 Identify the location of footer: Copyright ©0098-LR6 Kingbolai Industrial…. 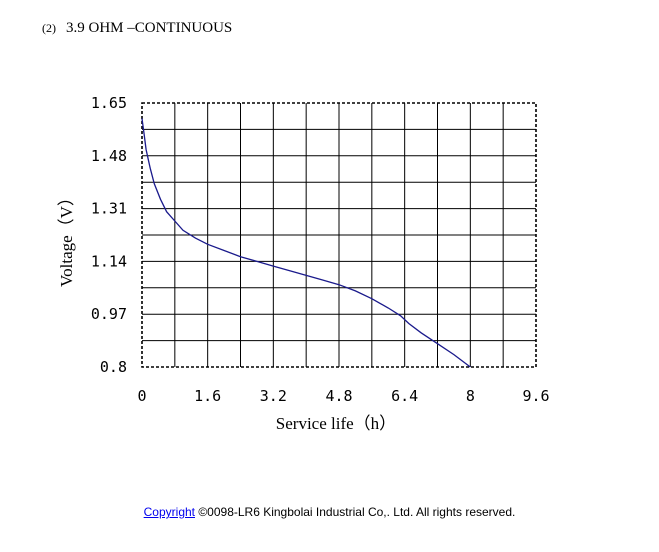
(329, 512).